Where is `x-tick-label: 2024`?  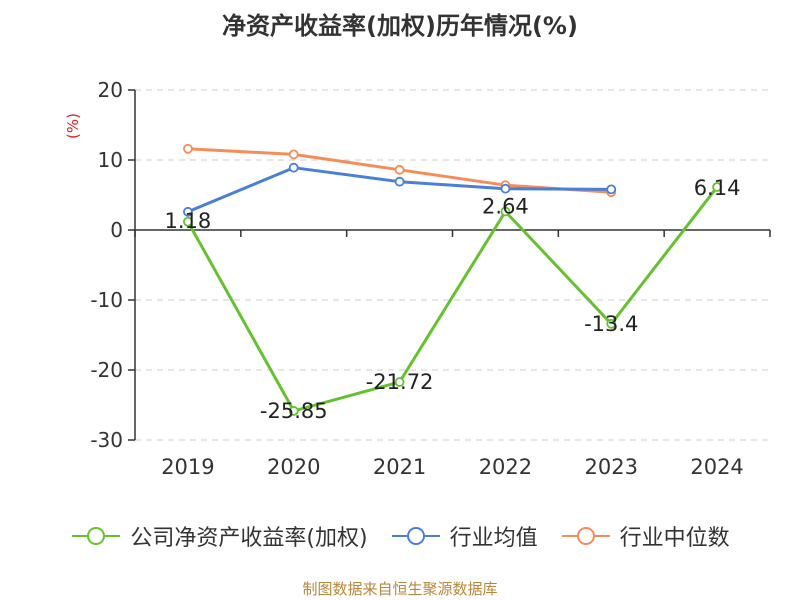
x-tick-label: 2024 is located at coordinates (716, 467).